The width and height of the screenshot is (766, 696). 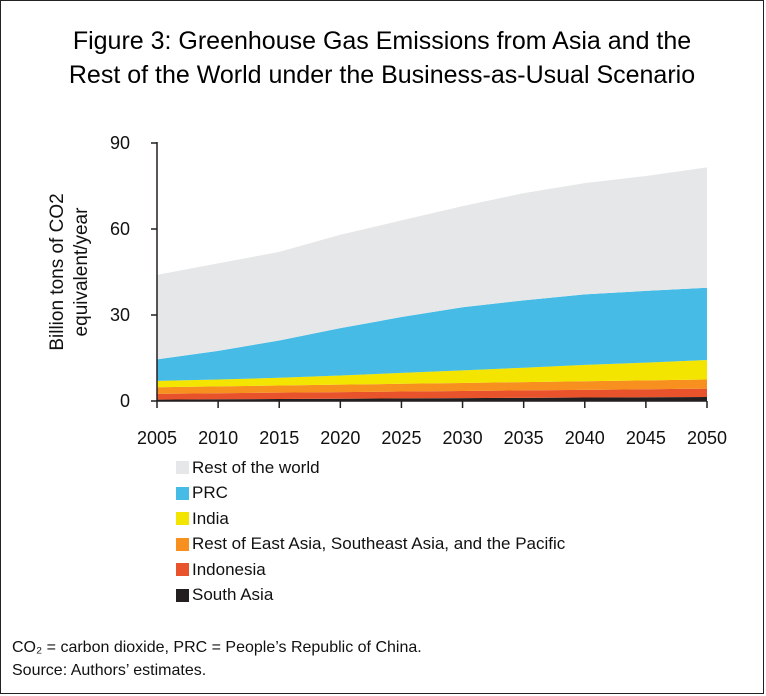 I want to click on legend-item-south-asia: South Asia, so click(x=370, y=596).